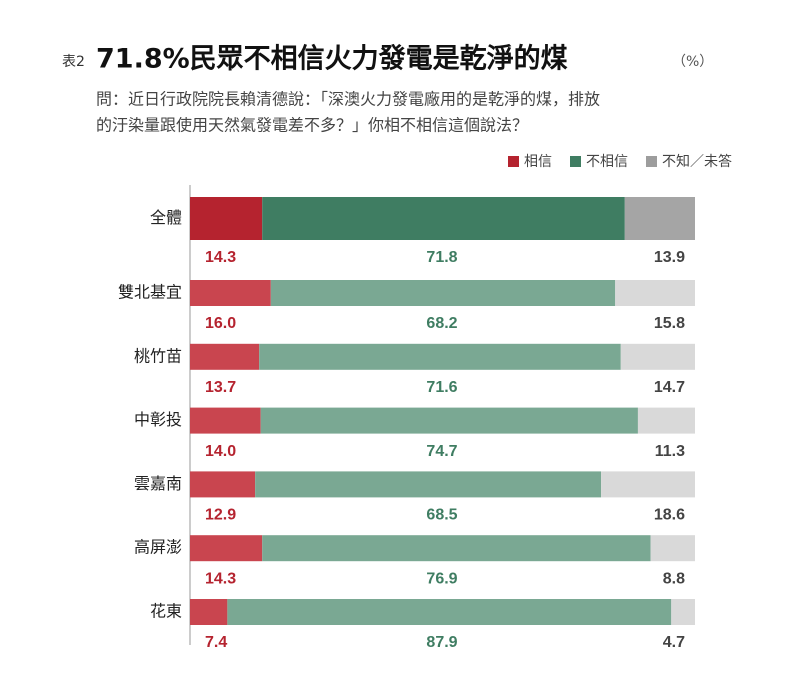  I want to click on category-label: 花東, so click(166, 611).